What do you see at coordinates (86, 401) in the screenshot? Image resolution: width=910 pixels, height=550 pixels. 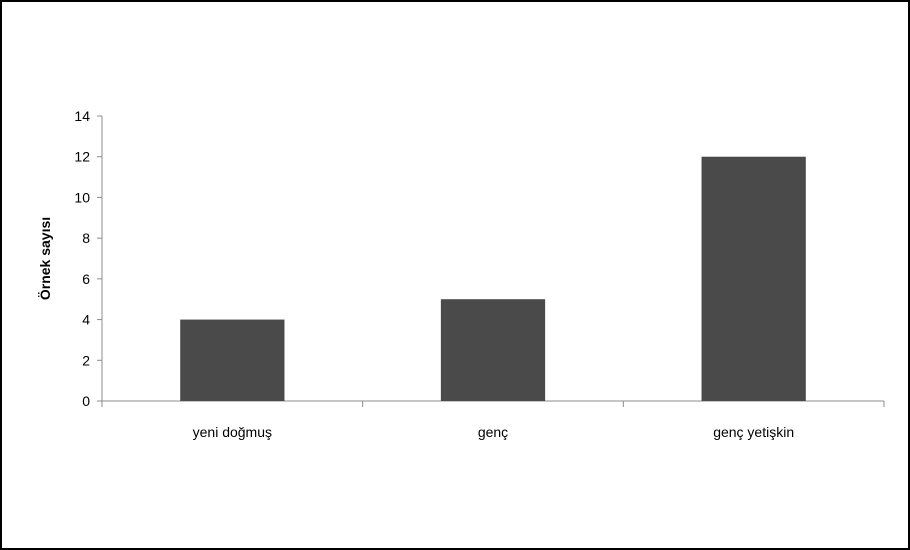 I see `y-tick-label: 0` at bounding box center [86, 401].